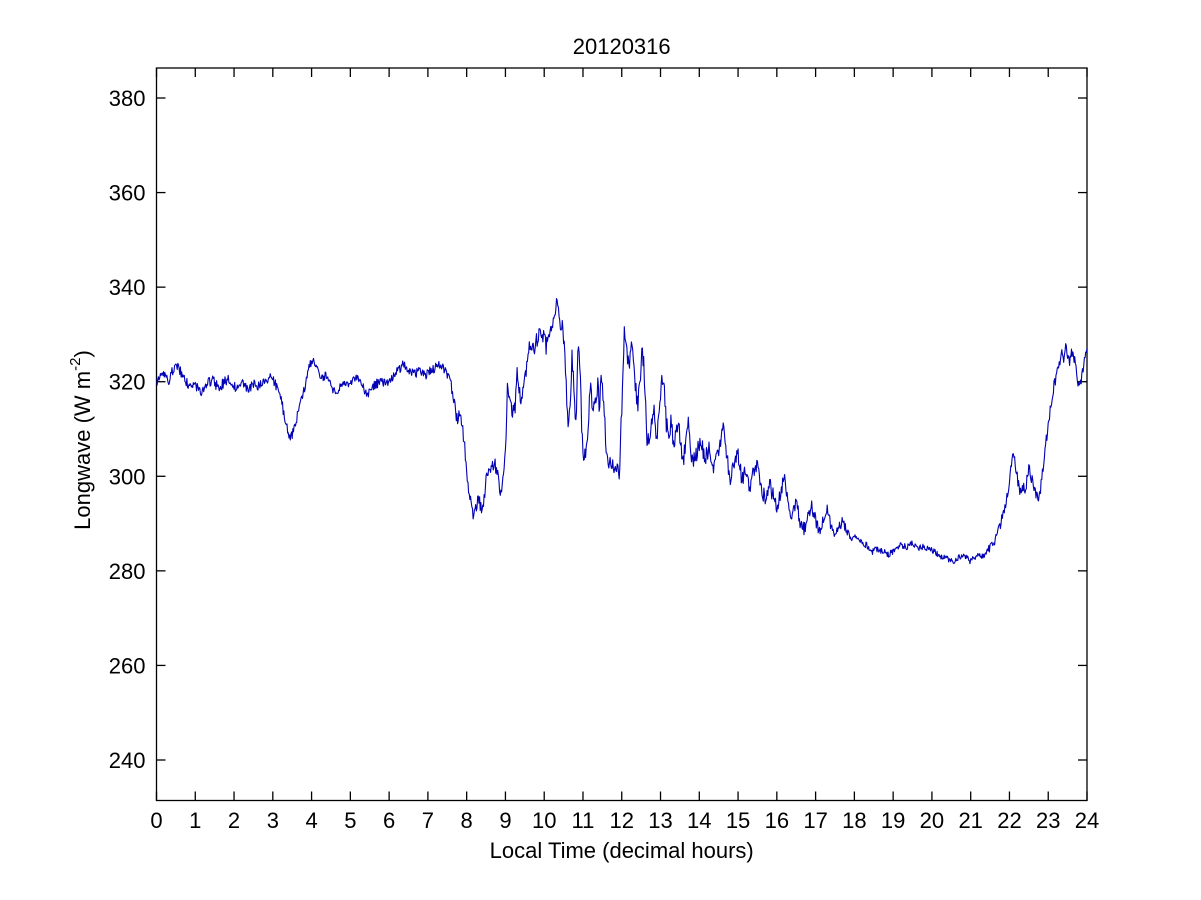 Image resolution: width=1201 pixels, height=900 pixels. I want to click on x-axis-label: Local Time (decimal hours), so click(622, 850).